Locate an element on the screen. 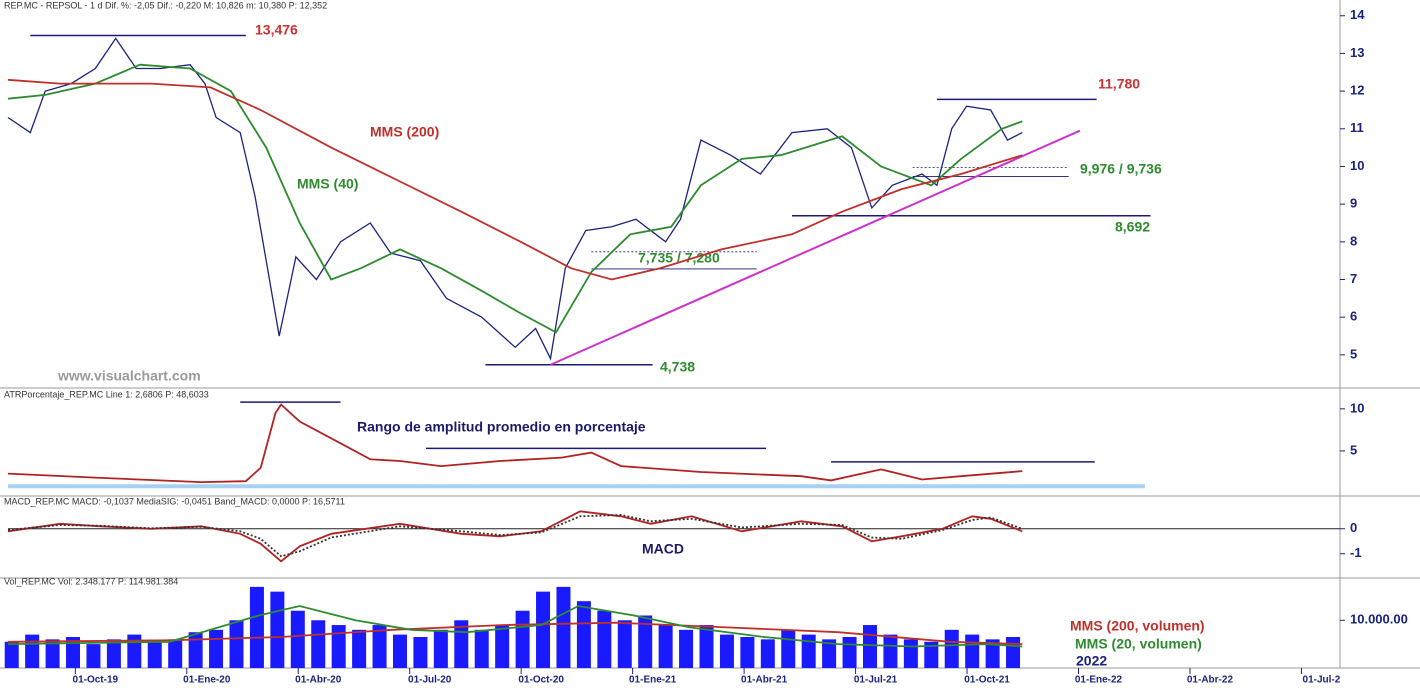  x-tick-label: 01-Oct-21 is located at coordinates (987, 680).